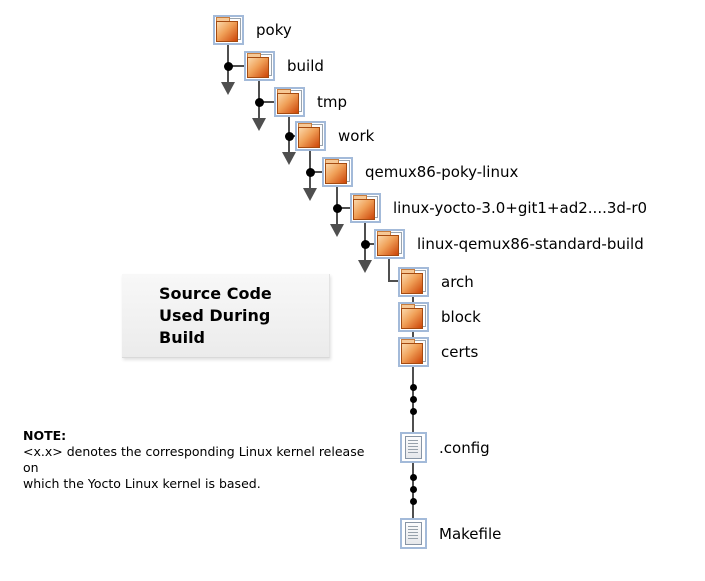 The height and width of the screenshot is (581, 705). Describe the element at coordinates (215, 315) in the screenshot. I see `caption-line: Used During` at that location.